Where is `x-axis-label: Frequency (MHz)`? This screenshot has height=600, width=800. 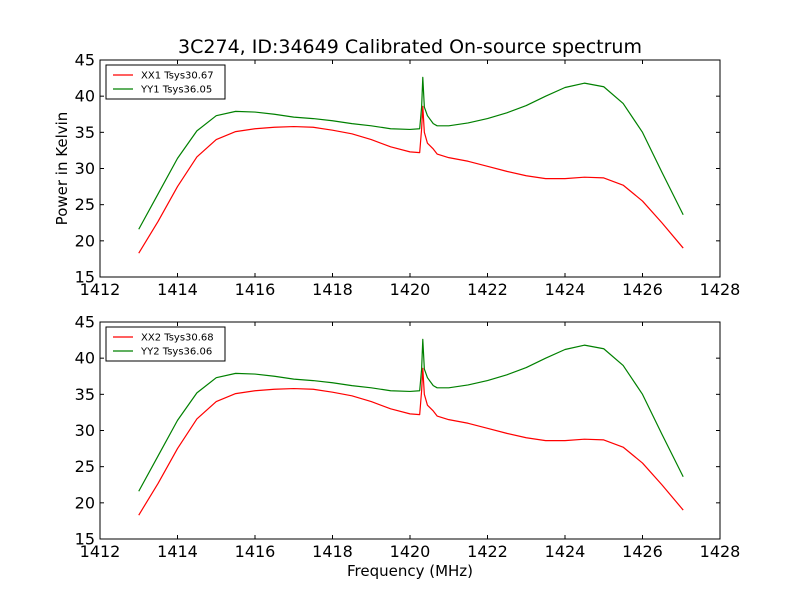 x-axis-label: Frequency (MHz) is located at coordinates (410, 571).